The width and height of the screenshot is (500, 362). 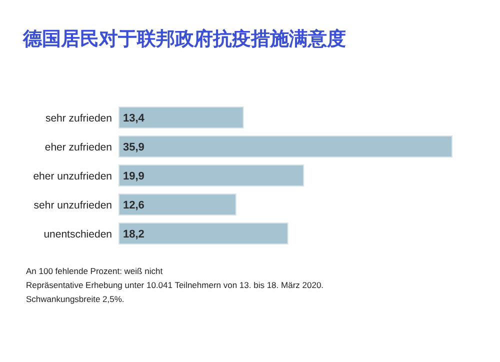 I want to click on data-label: 35,9, so click(x=133, y=148).